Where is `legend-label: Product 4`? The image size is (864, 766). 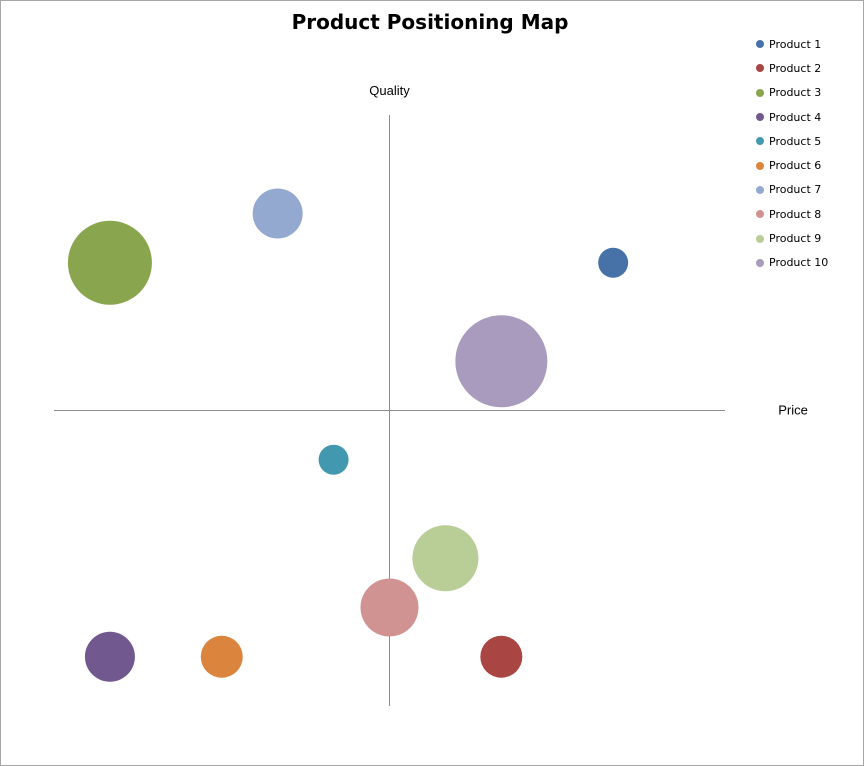
legend-label: Product 4 is located at coordinates (795, 117).